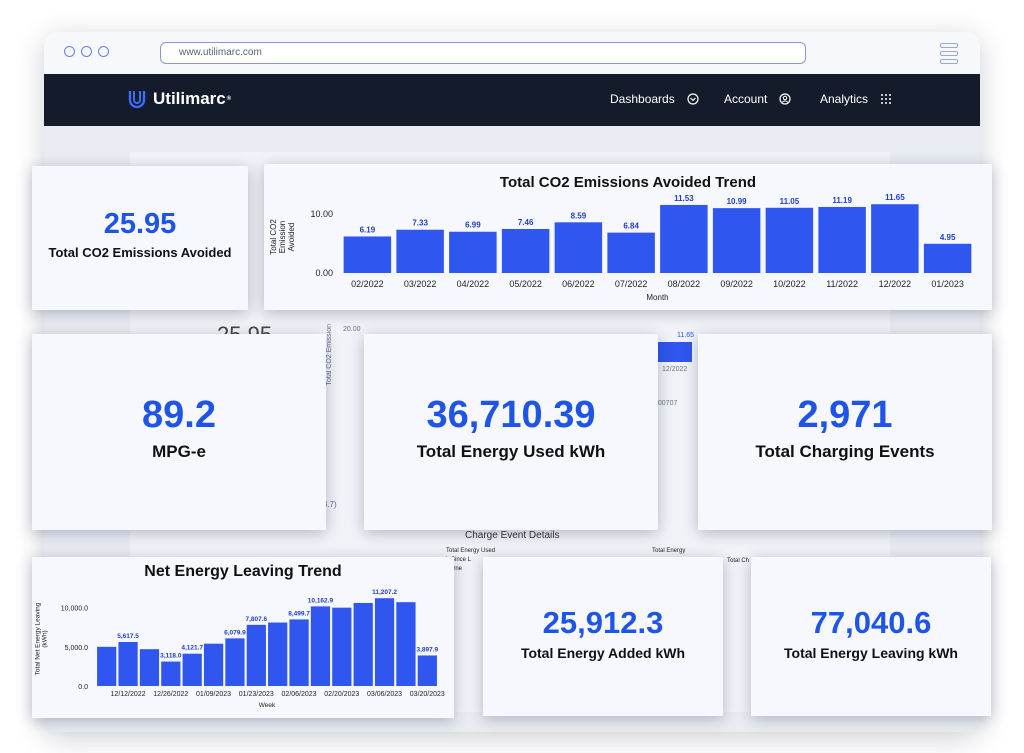 This screenshot has height=753, width=1024. Describe the element at coordinates (76, 648) in the screenshot. I see `y-tick-label: 5,000.0` at that location.